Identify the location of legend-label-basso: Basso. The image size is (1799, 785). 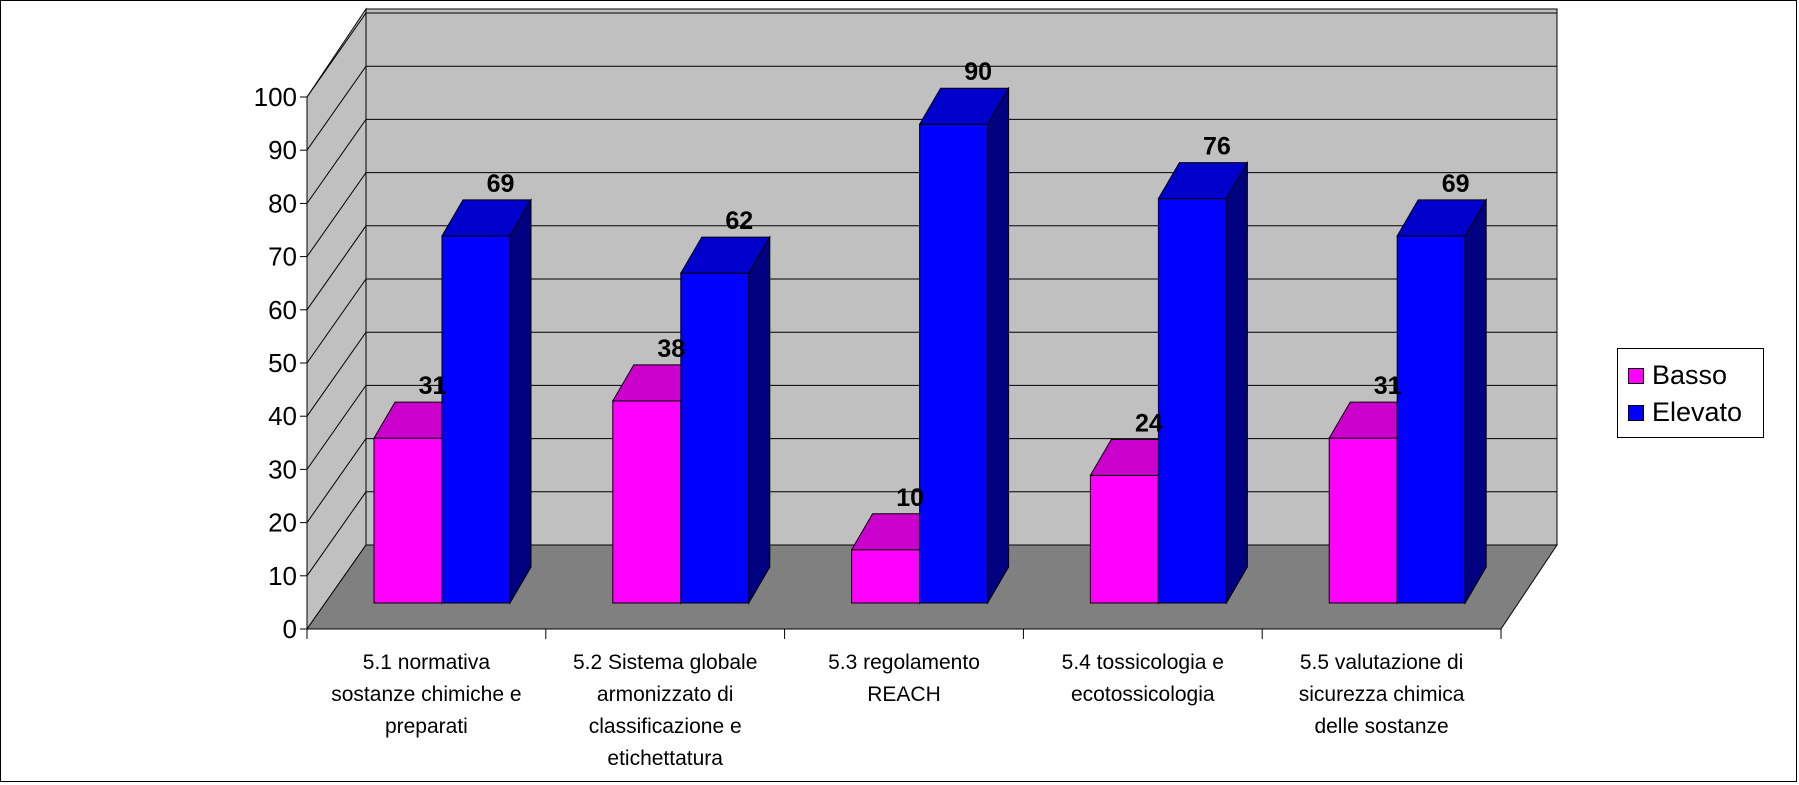
(1690, 375).